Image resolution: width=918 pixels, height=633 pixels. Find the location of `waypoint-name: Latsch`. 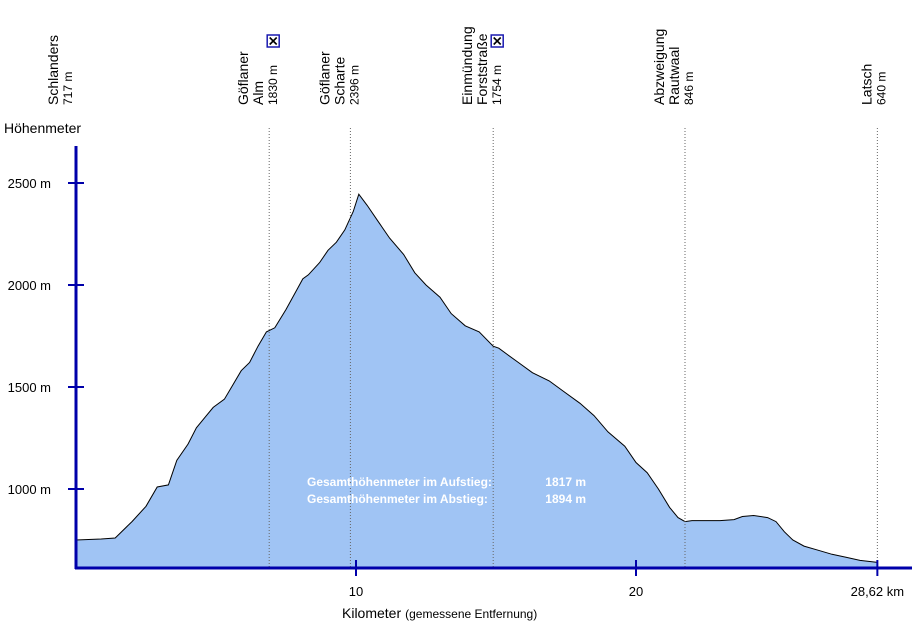

waypoint-name: Latsch is located at coordinates (866, 84).